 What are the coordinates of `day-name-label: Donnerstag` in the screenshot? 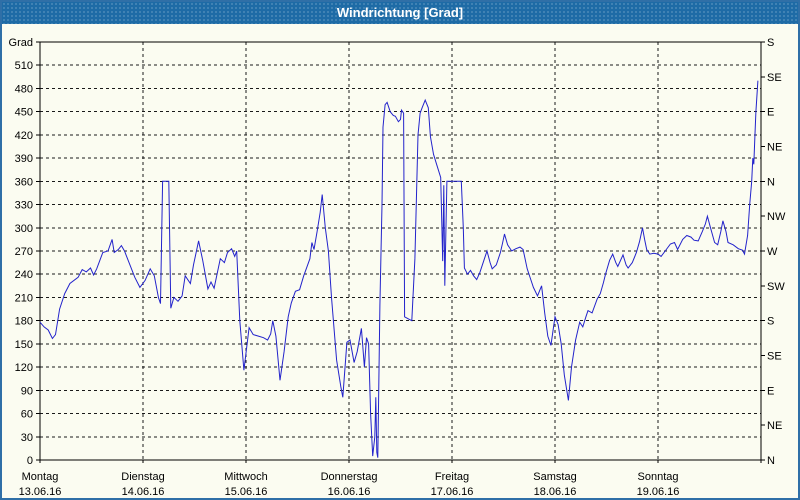 It's located at (349, 477).